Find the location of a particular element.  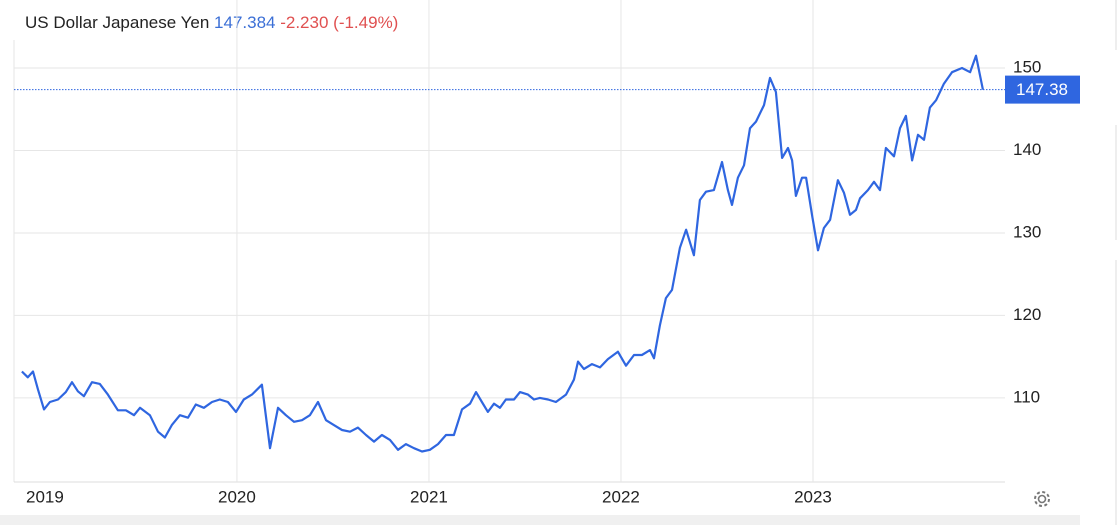

y-tick-label: 120 is located at coordinates (1027, 314).